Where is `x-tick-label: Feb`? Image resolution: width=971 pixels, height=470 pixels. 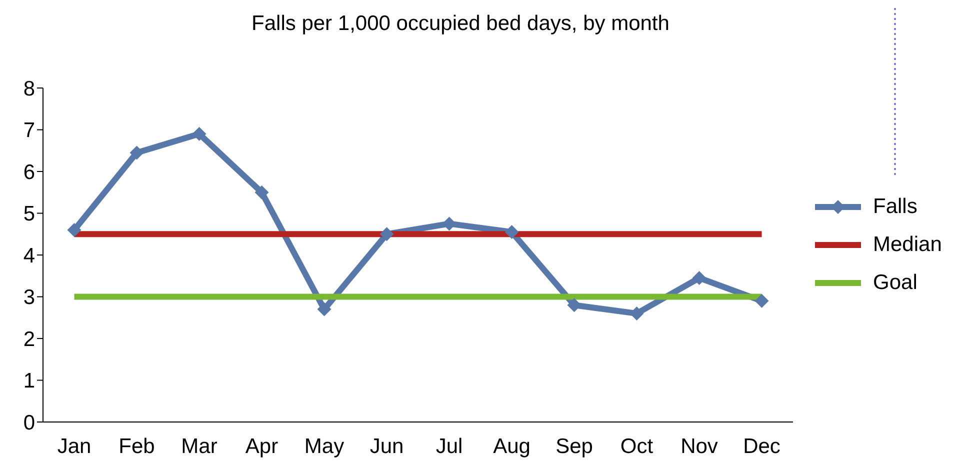
x-tick-label: Feb is located at coordinates (136, 446).